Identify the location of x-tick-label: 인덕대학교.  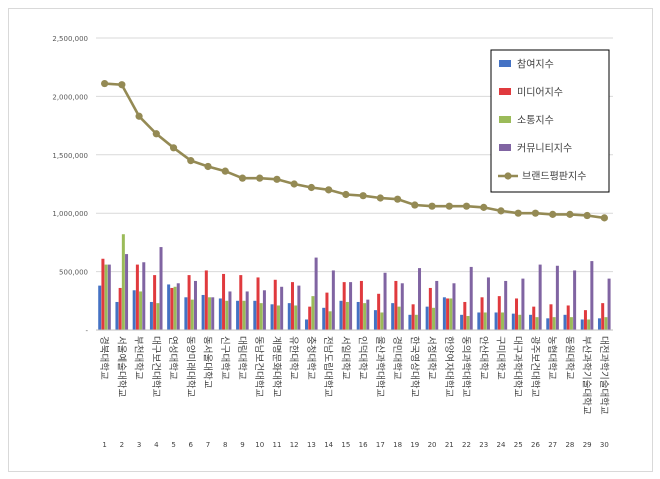
(362, 358).